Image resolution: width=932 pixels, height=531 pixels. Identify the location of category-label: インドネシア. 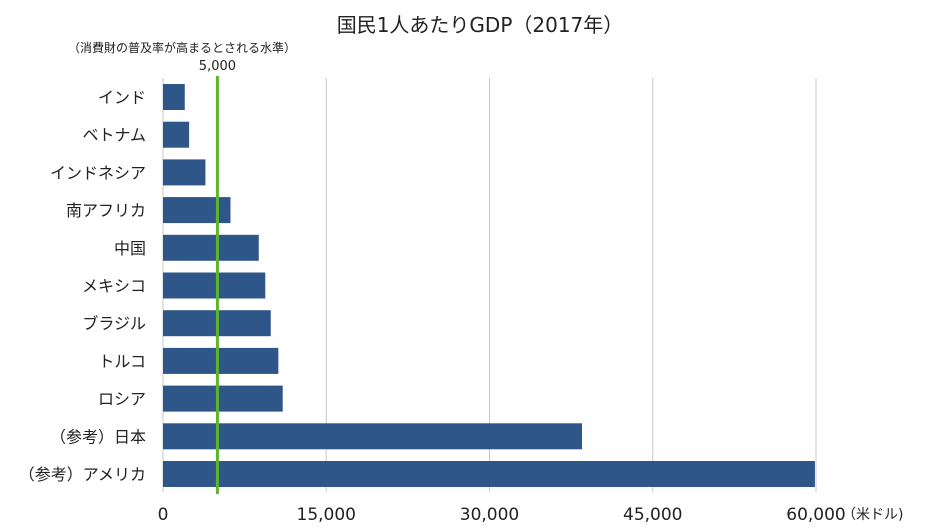
(98, 172).